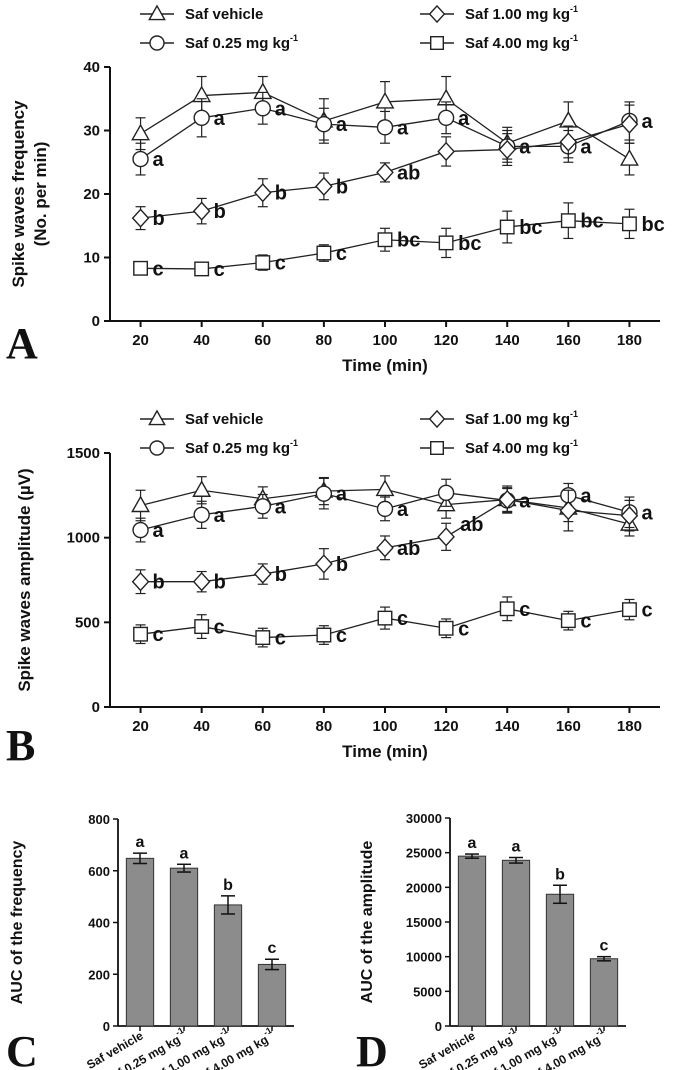 This screenshot has width=681, height=1070. I want to click on y-tick-label: 15000, so click(424, 922).